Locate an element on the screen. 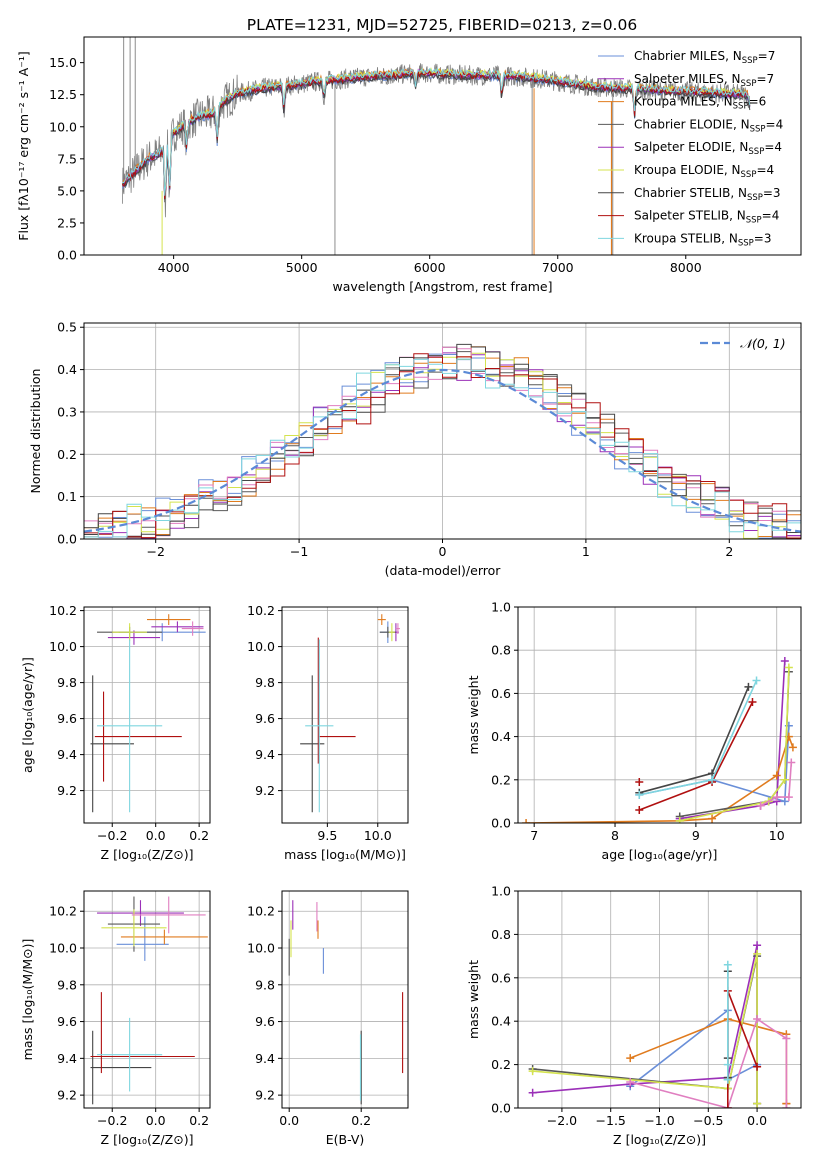 Image resolution: width=819 pixels, height=1170 pixels. y-tick-label: 1.0 is located at coordinates (501, 607).